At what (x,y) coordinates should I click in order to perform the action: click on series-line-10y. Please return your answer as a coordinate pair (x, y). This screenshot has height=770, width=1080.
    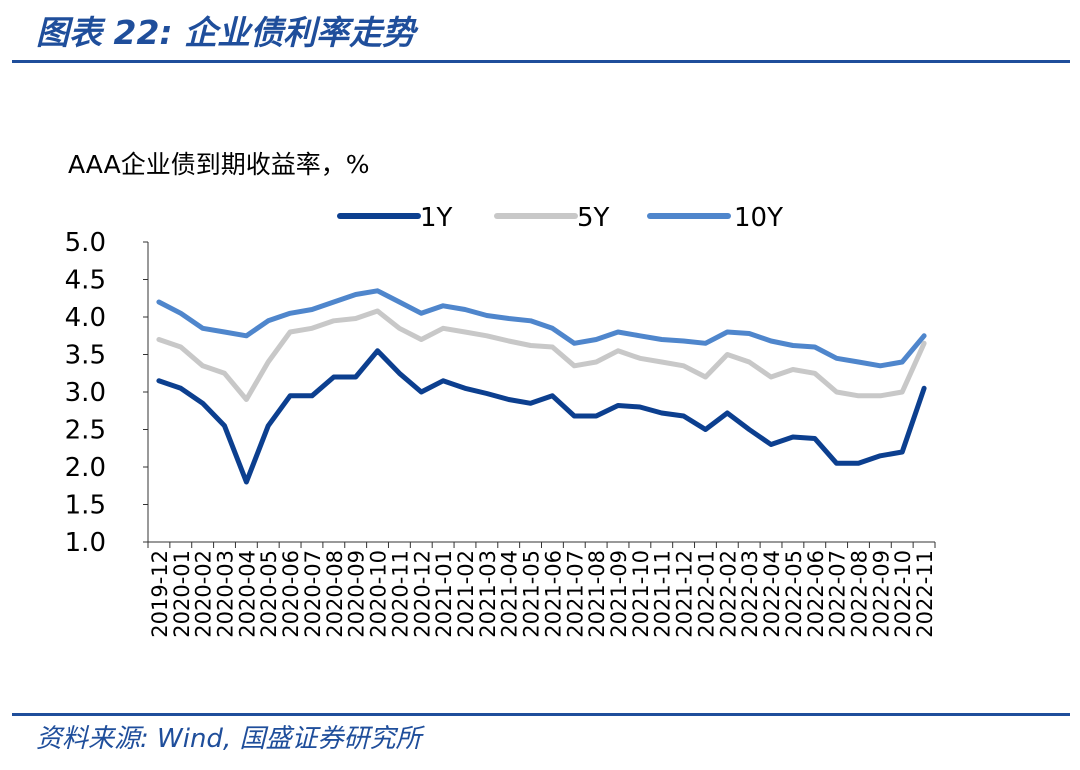
    Looking at the image, I should click on (541, 328).